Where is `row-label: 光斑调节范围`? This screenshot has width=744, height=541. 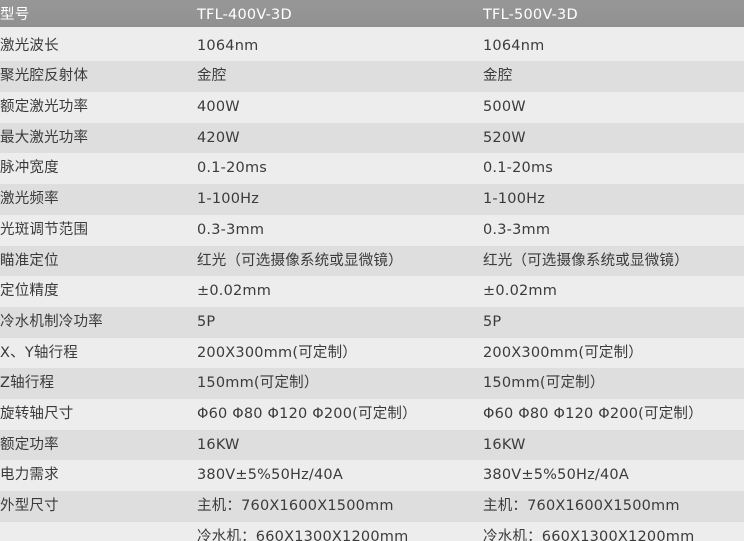
row-label: 光斑调节范围 is located at coordinates (98, 230).